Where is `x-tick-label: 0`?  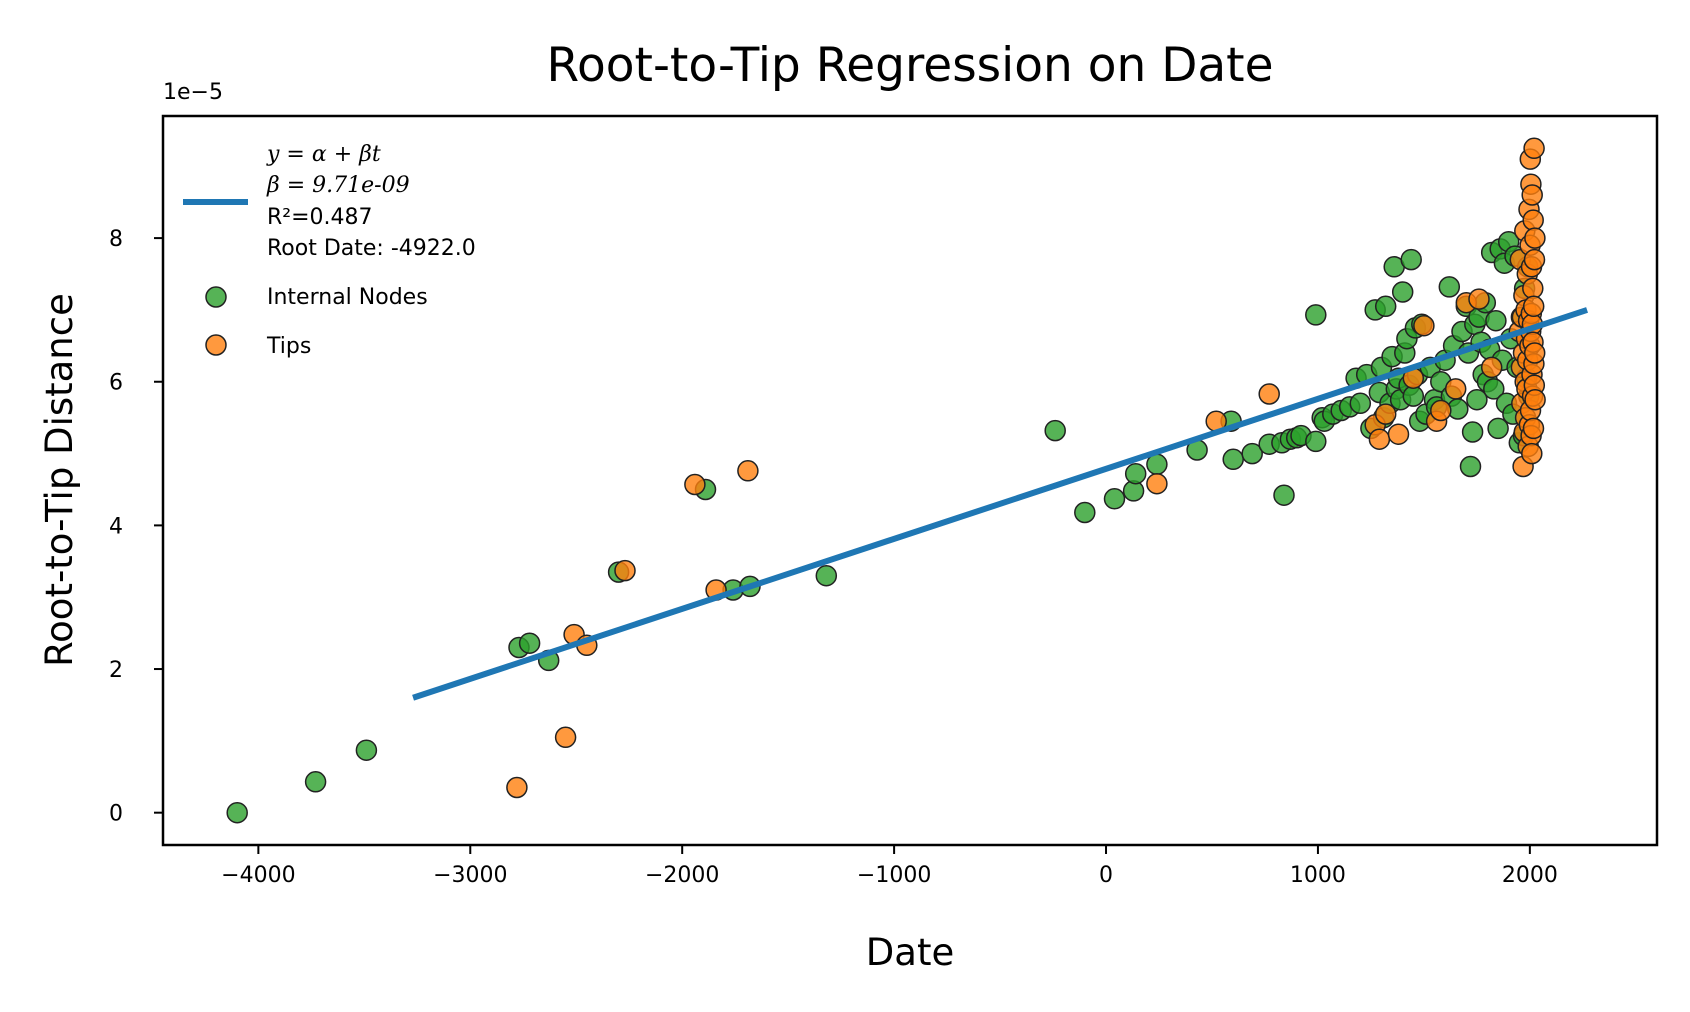
x-tick-label: 0 is located at coordinates (1106, 875).